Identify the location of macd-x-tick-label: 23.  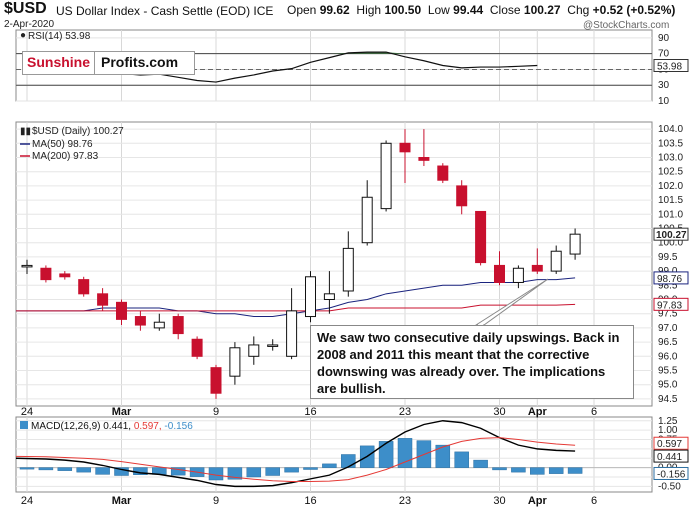
(405, 501).